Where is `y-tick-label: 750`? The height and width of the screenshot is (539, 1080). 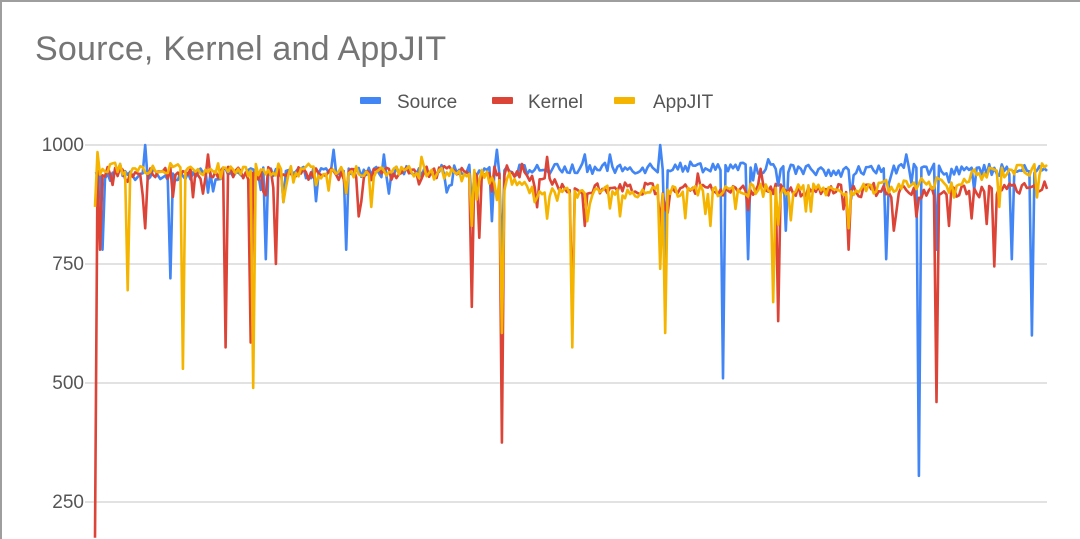
y-tick-label: 750 is located at coordinates (68, 264).